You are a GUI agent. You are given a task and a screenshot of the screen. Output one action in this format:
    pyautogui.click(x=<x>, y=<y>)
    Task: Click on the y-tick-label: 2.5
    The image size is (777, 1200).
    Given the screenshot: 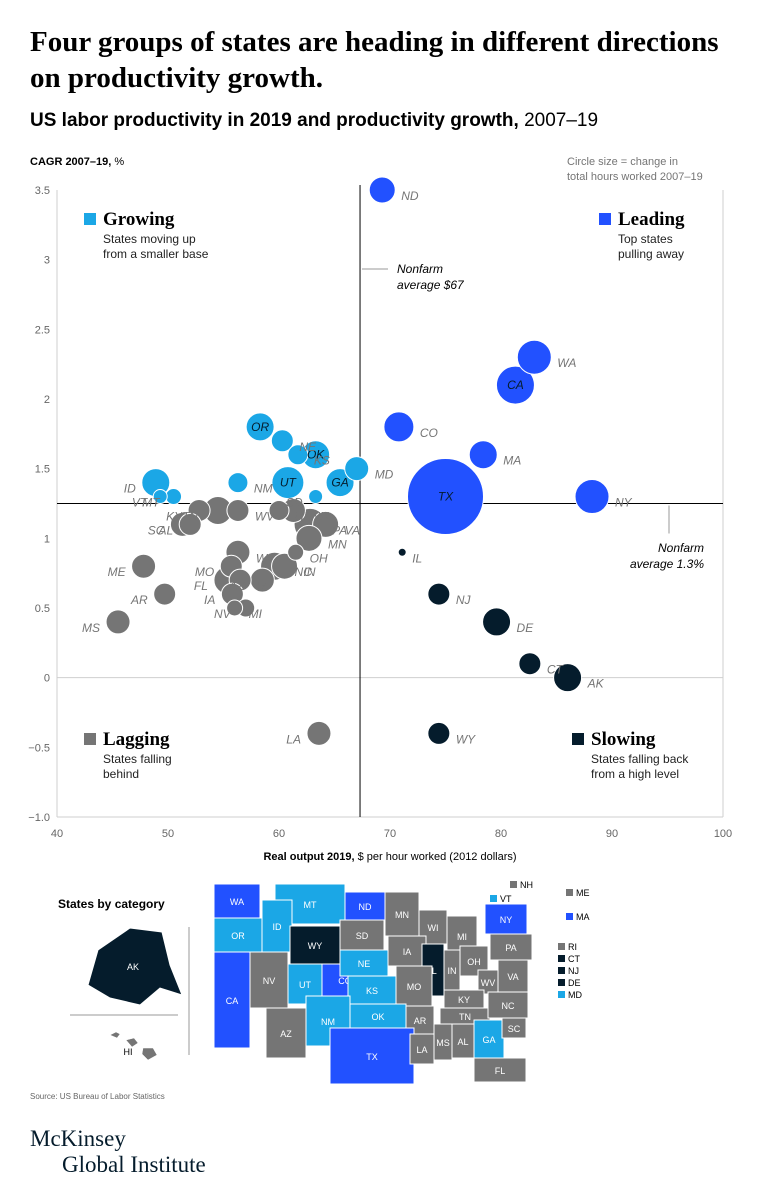 What is the action you would take?
    pyautogui.click(x=42, y=330)
    